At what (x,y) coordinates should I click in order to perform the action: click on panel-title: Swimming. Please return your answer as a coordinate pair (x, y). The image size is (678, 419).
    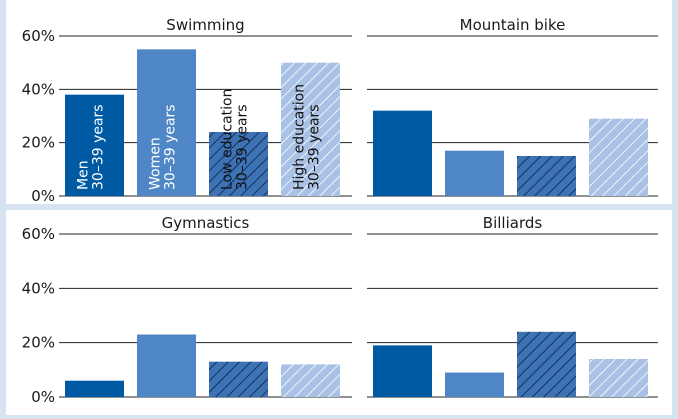
    Looking at the image, I should click on (205, 25).